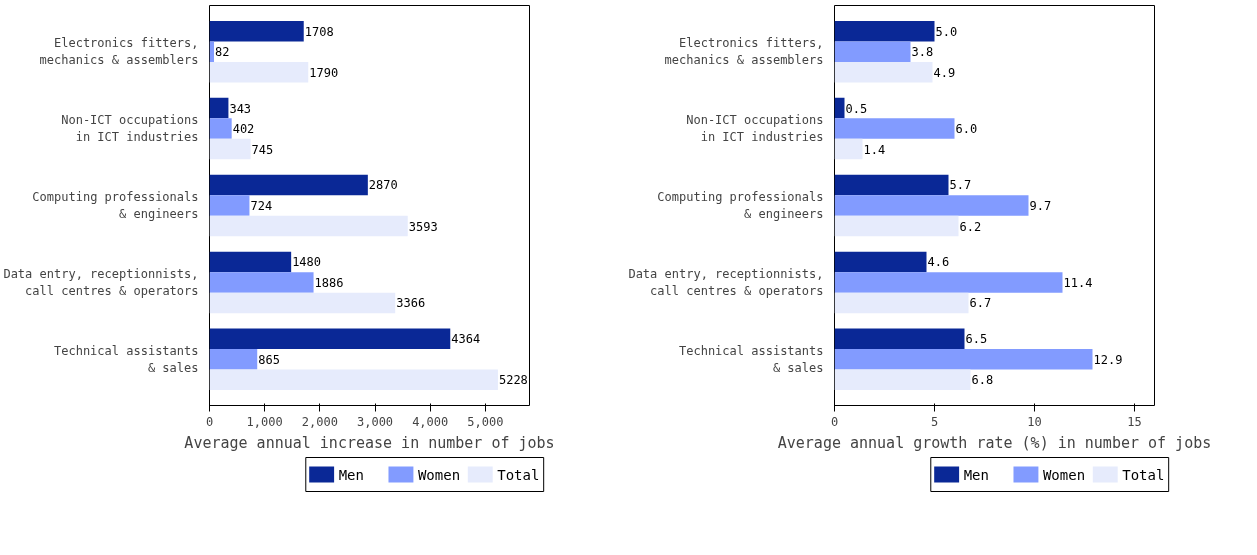 This screenshot has height=555, width=1257. What do you see at coordinates (976, 339) in the screenshot?
I see `data-label: 6.5` at bounding box center [976, 339].